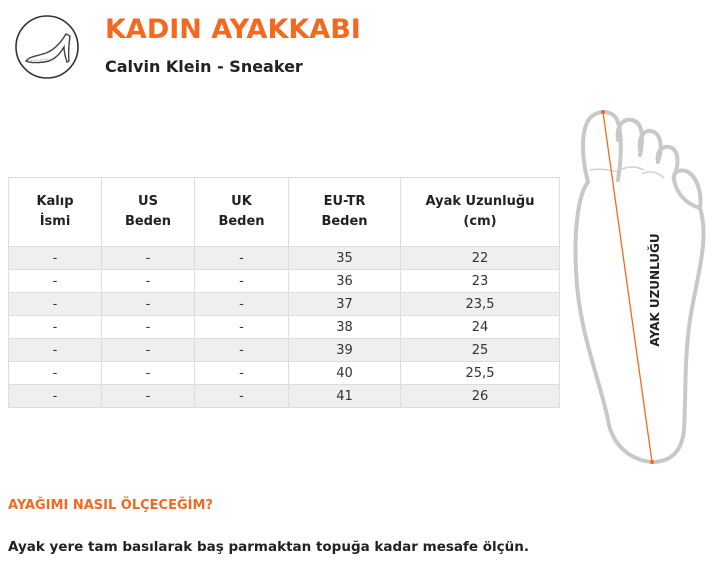 The image size is (727, 576). Describe the element at coordinates (654, 289) in the screenshot. I see `foot-length-label: AYAK UZUNLUĞU` at that location.